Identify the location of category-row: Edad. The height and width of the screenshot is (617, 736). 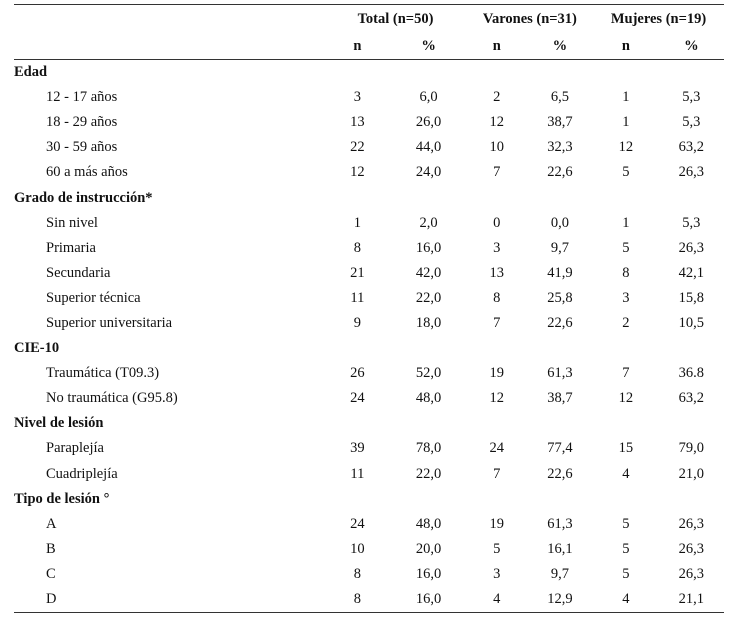
(369, 73).